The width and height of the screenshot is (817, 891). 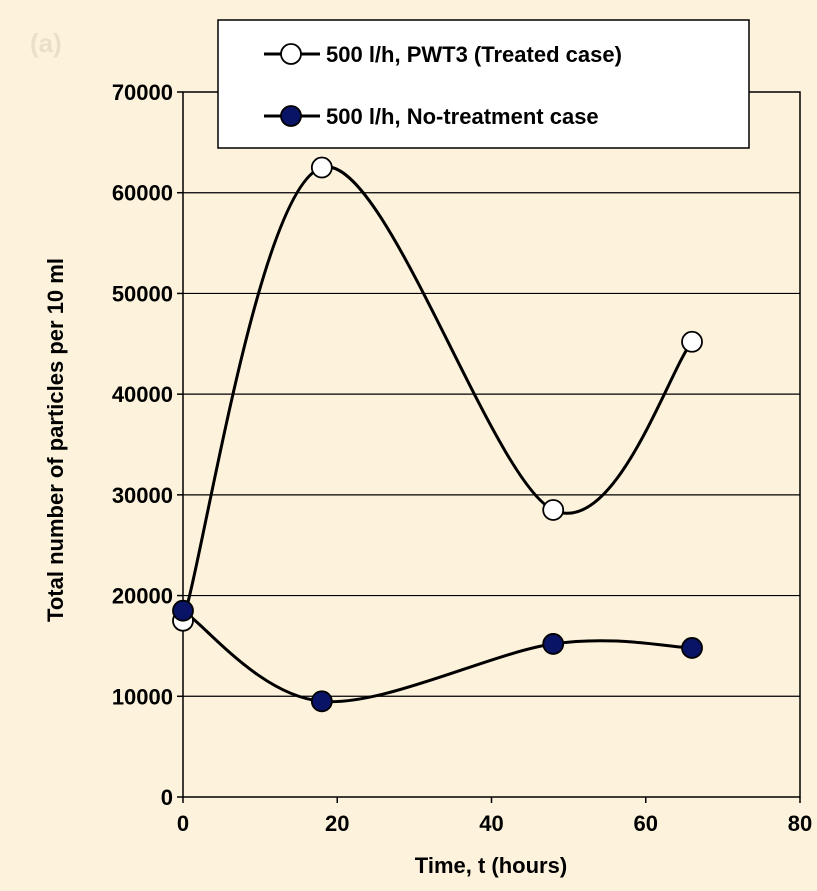 I want to click on panel-label: (a), so click(x=46, y=43).